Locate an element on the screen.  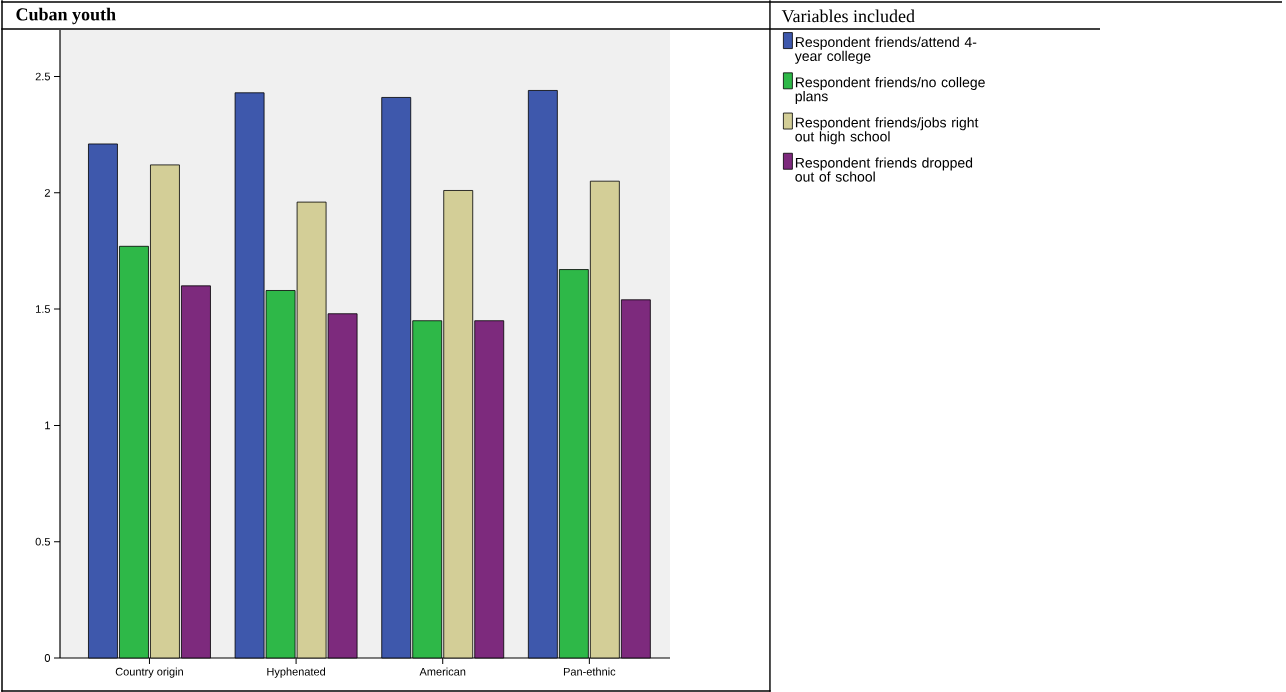
legend-label: Respondent friends/jobs right out high school is located at coordinates (887, 131).